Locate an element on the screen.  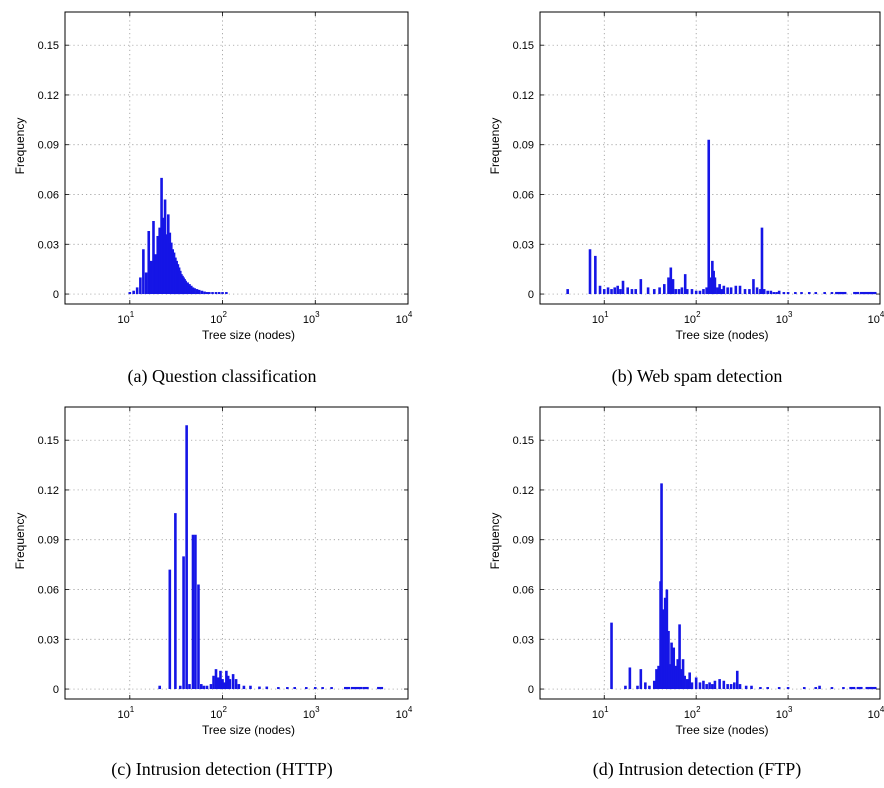
caption-d: (d) Intrusion detection (FTP) is located at coordinates (697, 769).